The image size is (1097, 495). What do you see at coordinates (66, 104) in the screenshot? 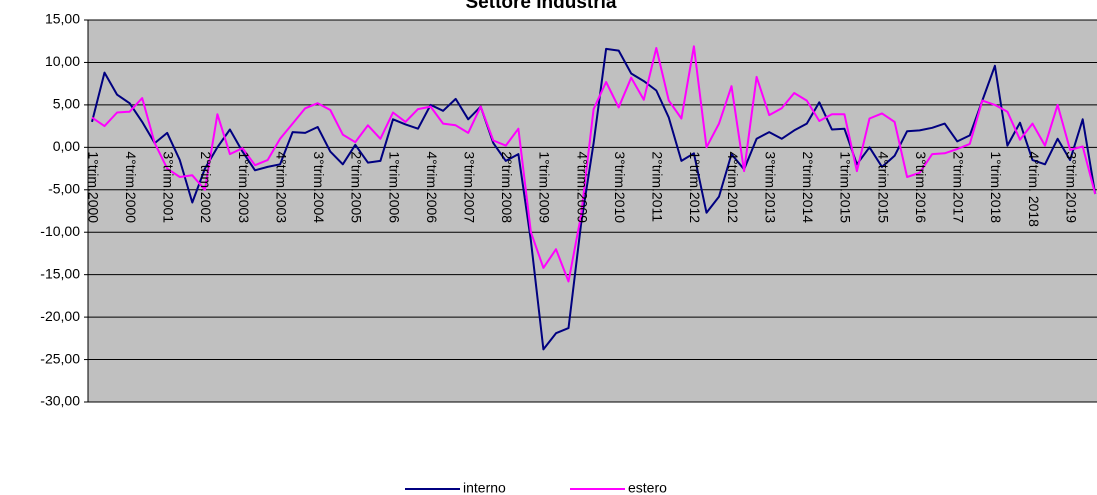
I see `y-tick-label: 5,00` at bounding box center [66, 104].